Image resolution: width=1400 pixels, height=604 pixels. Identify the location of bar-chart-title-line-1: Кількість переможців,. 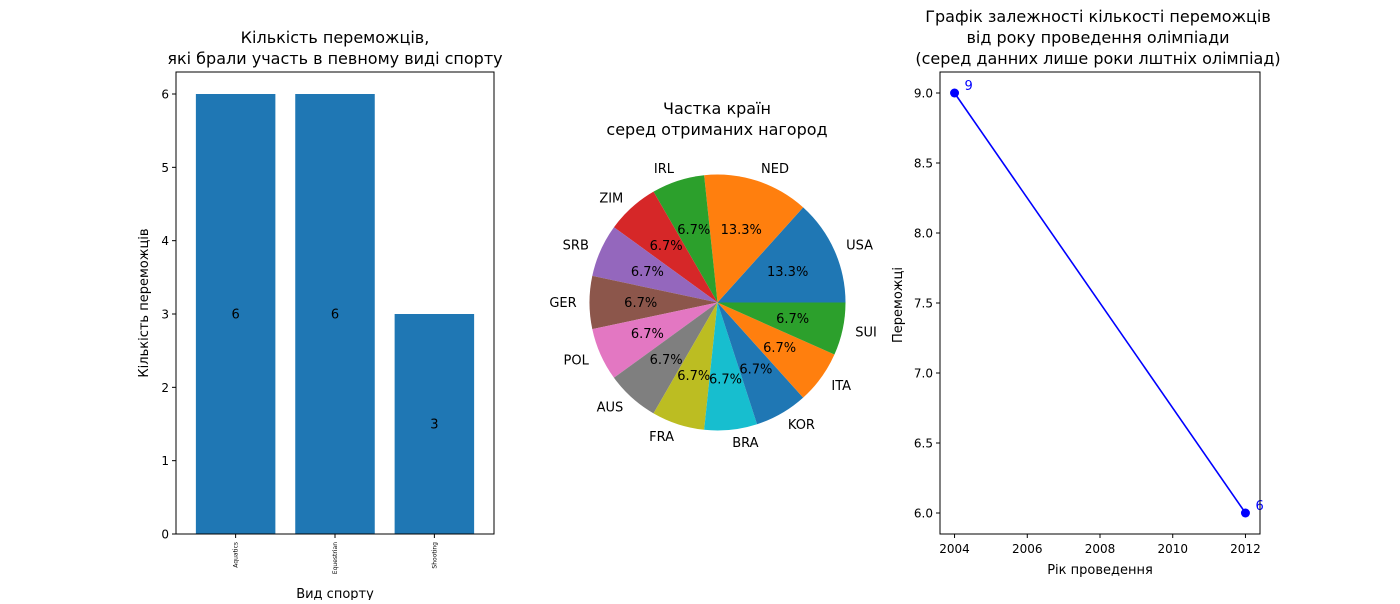
(335, 37).